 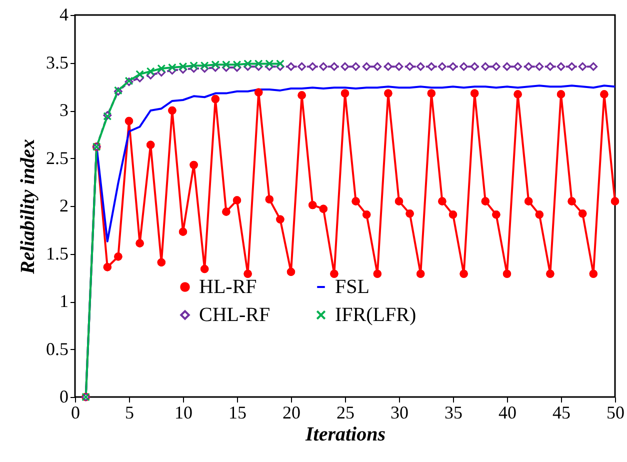 I want to click on y-tick-label: 2, so click(x=64, y=206).